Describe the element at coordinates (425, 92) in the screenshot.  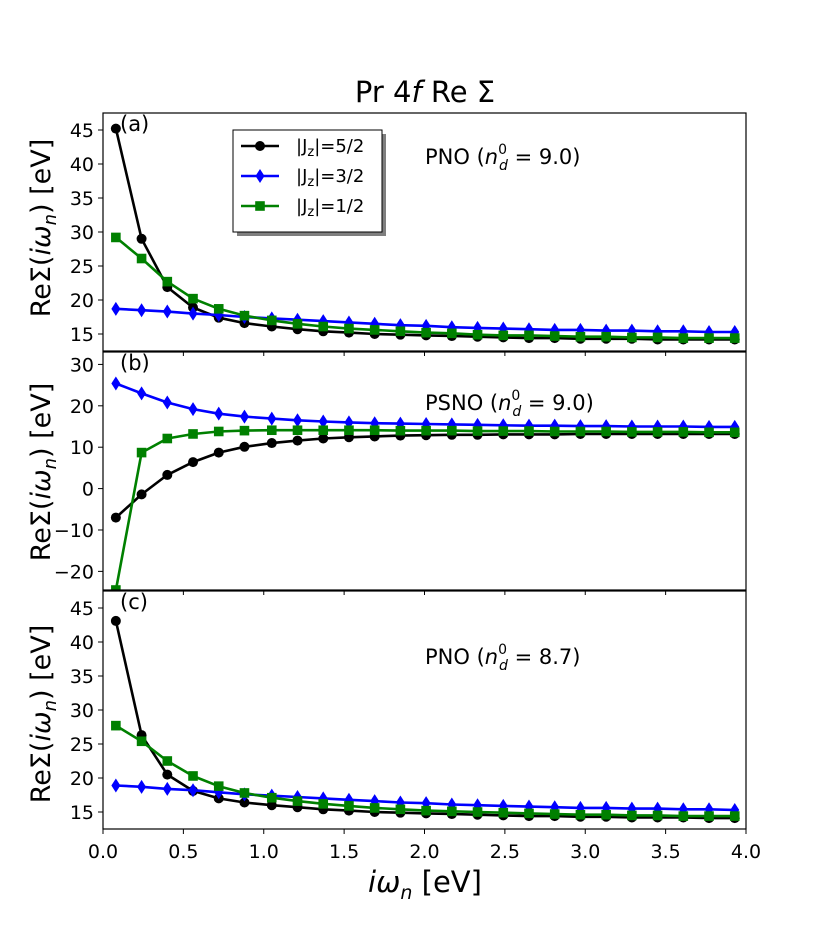
I see `chart-title: Pr 4f Re Σ` at that location.